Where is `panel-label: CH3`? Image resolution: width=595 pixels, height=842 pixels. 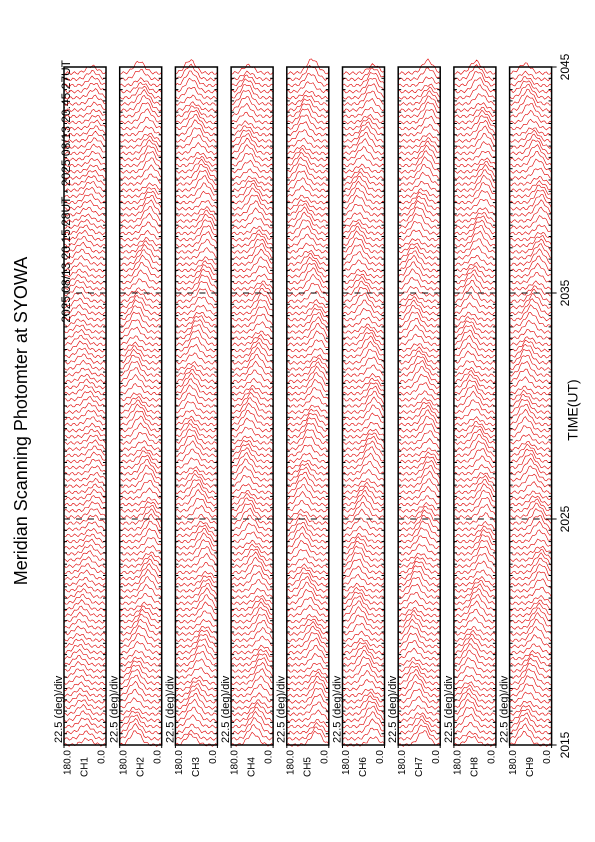 panel-label: CH3 is located at coordinates (196, 767).